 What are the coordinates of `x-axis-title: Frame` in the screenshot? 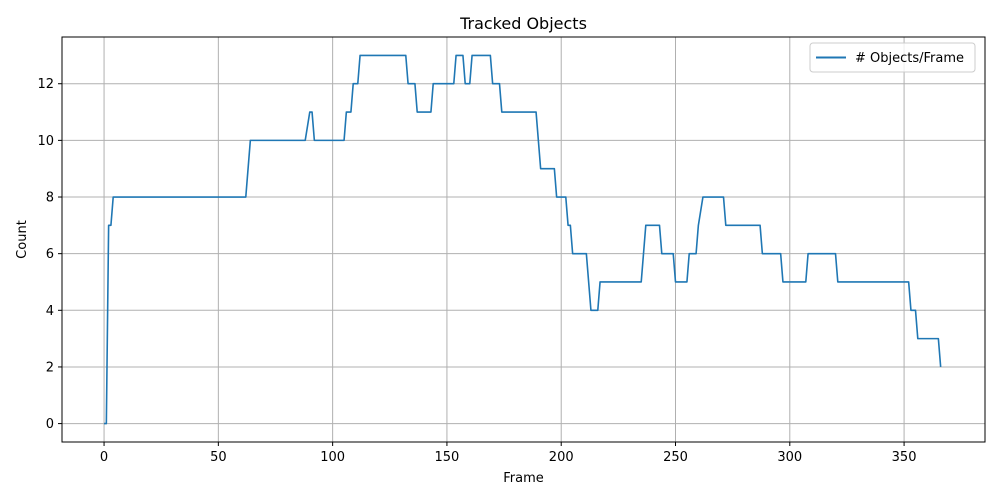 It's located at (523, 478).